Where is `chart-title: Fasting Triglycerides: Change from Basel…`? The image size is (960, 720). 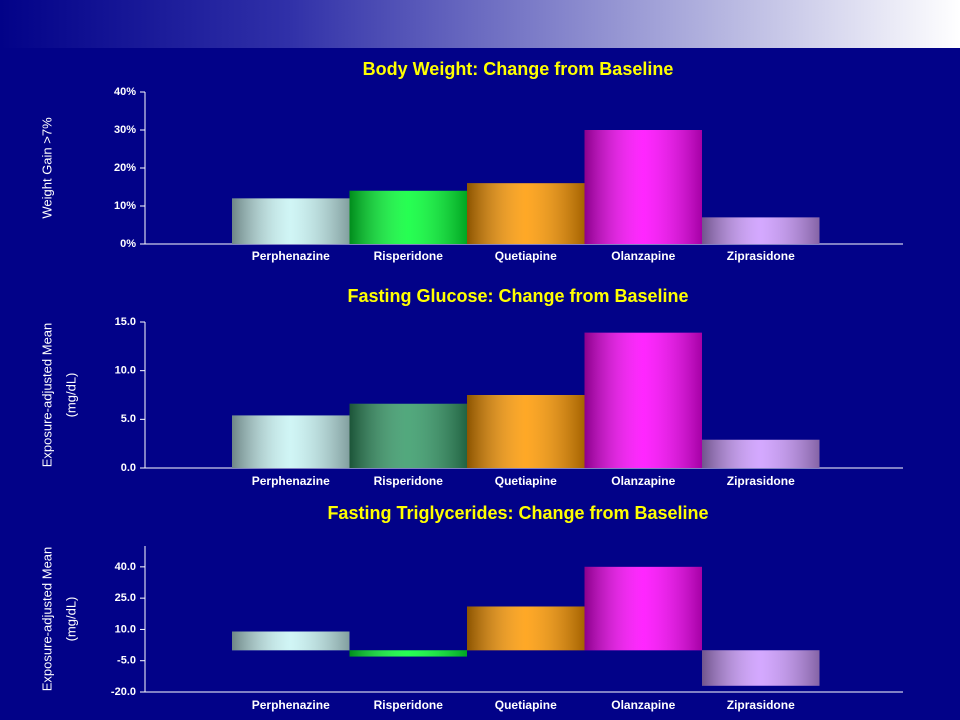 chart-title: Fasting Triglycerides: Change from Basel… is located at coordinates (517, 513).